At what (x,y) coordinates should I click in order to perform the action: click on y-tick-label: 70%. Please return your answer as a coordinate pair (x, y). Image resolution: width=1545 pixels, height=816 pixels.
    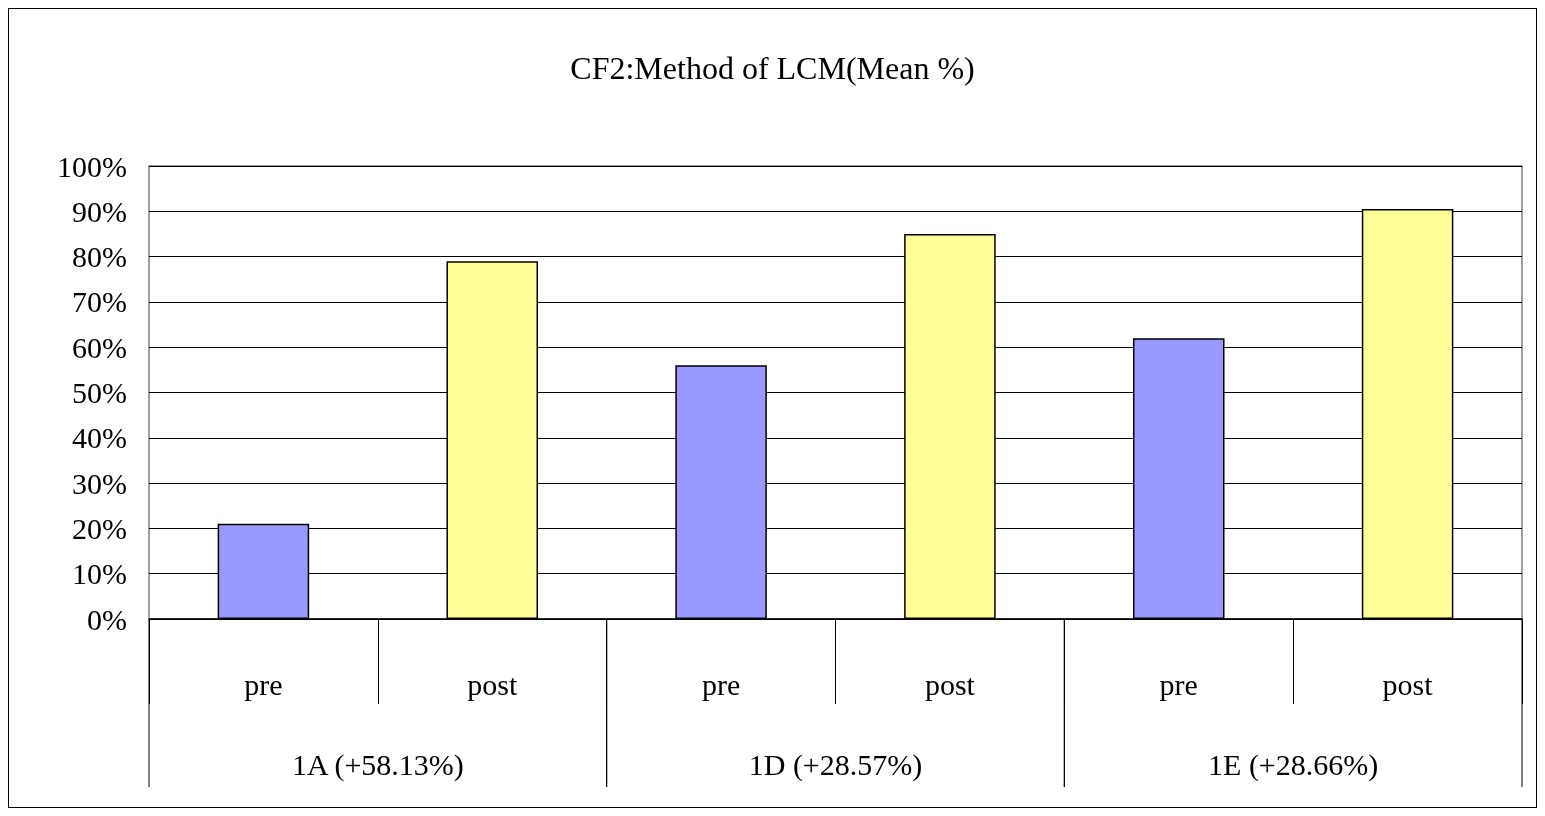
    Looking at the image, I should click on (99, 302).